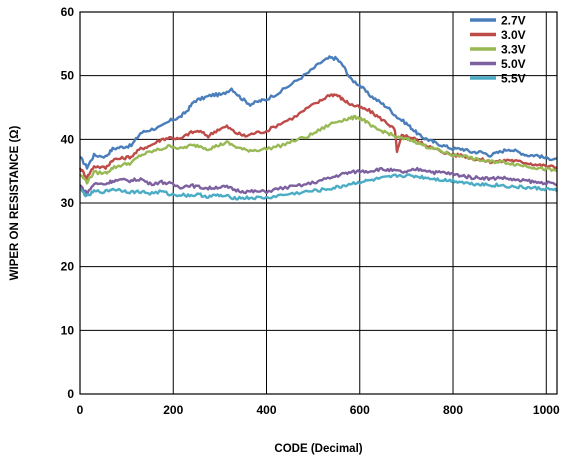 This screenshot has height=461, width=562. I want to click on legend: 2.7V3.0V3.3V5.0V5.5V, so click(498, 50).